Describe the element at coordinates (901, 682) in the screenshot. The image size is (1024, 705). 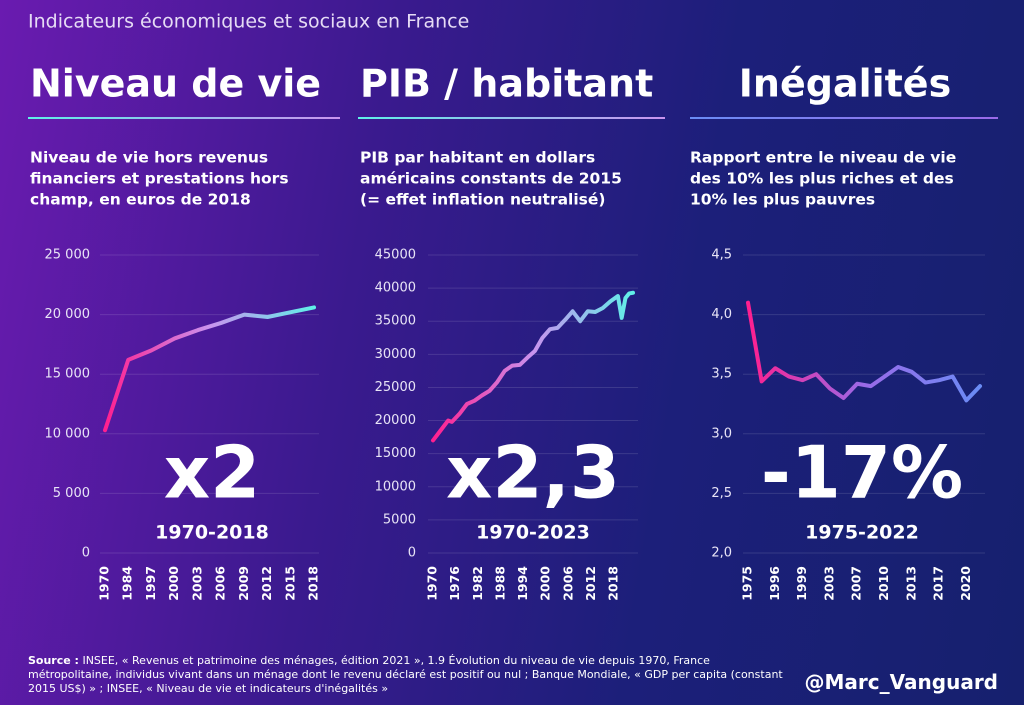
I see `handle: @Marc_Vanguard` at that location.